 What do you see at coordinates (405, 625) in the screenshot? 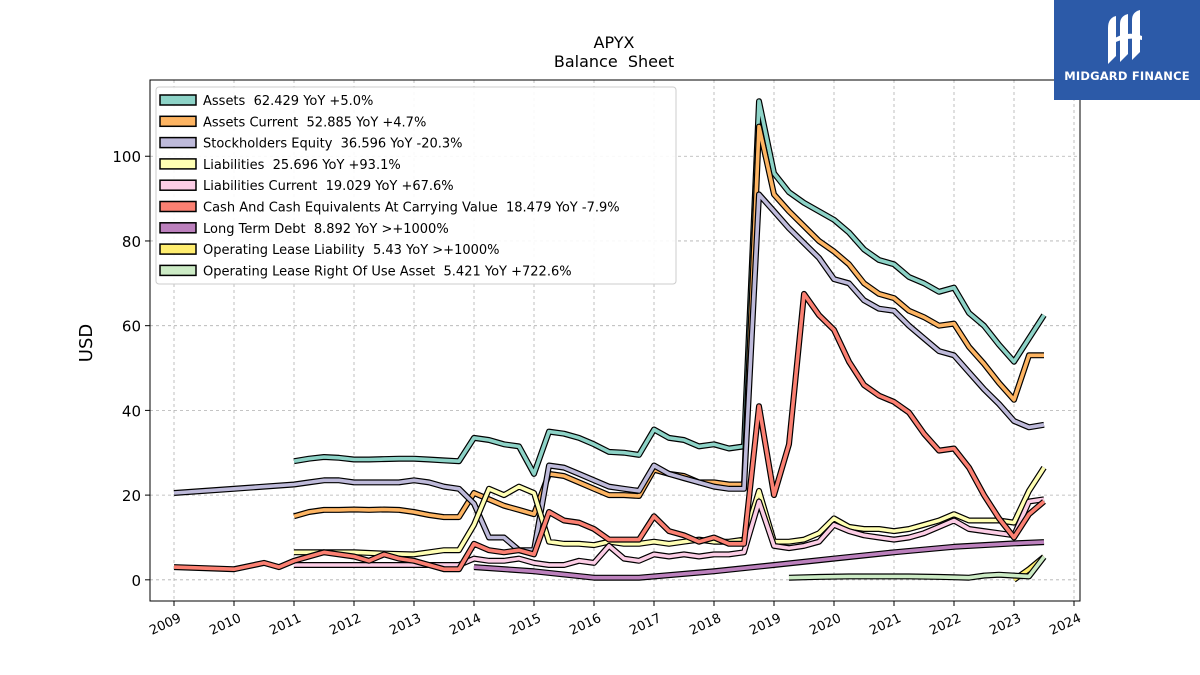
I see `x-tick-label: 2013` at bounding box center [405, 625].